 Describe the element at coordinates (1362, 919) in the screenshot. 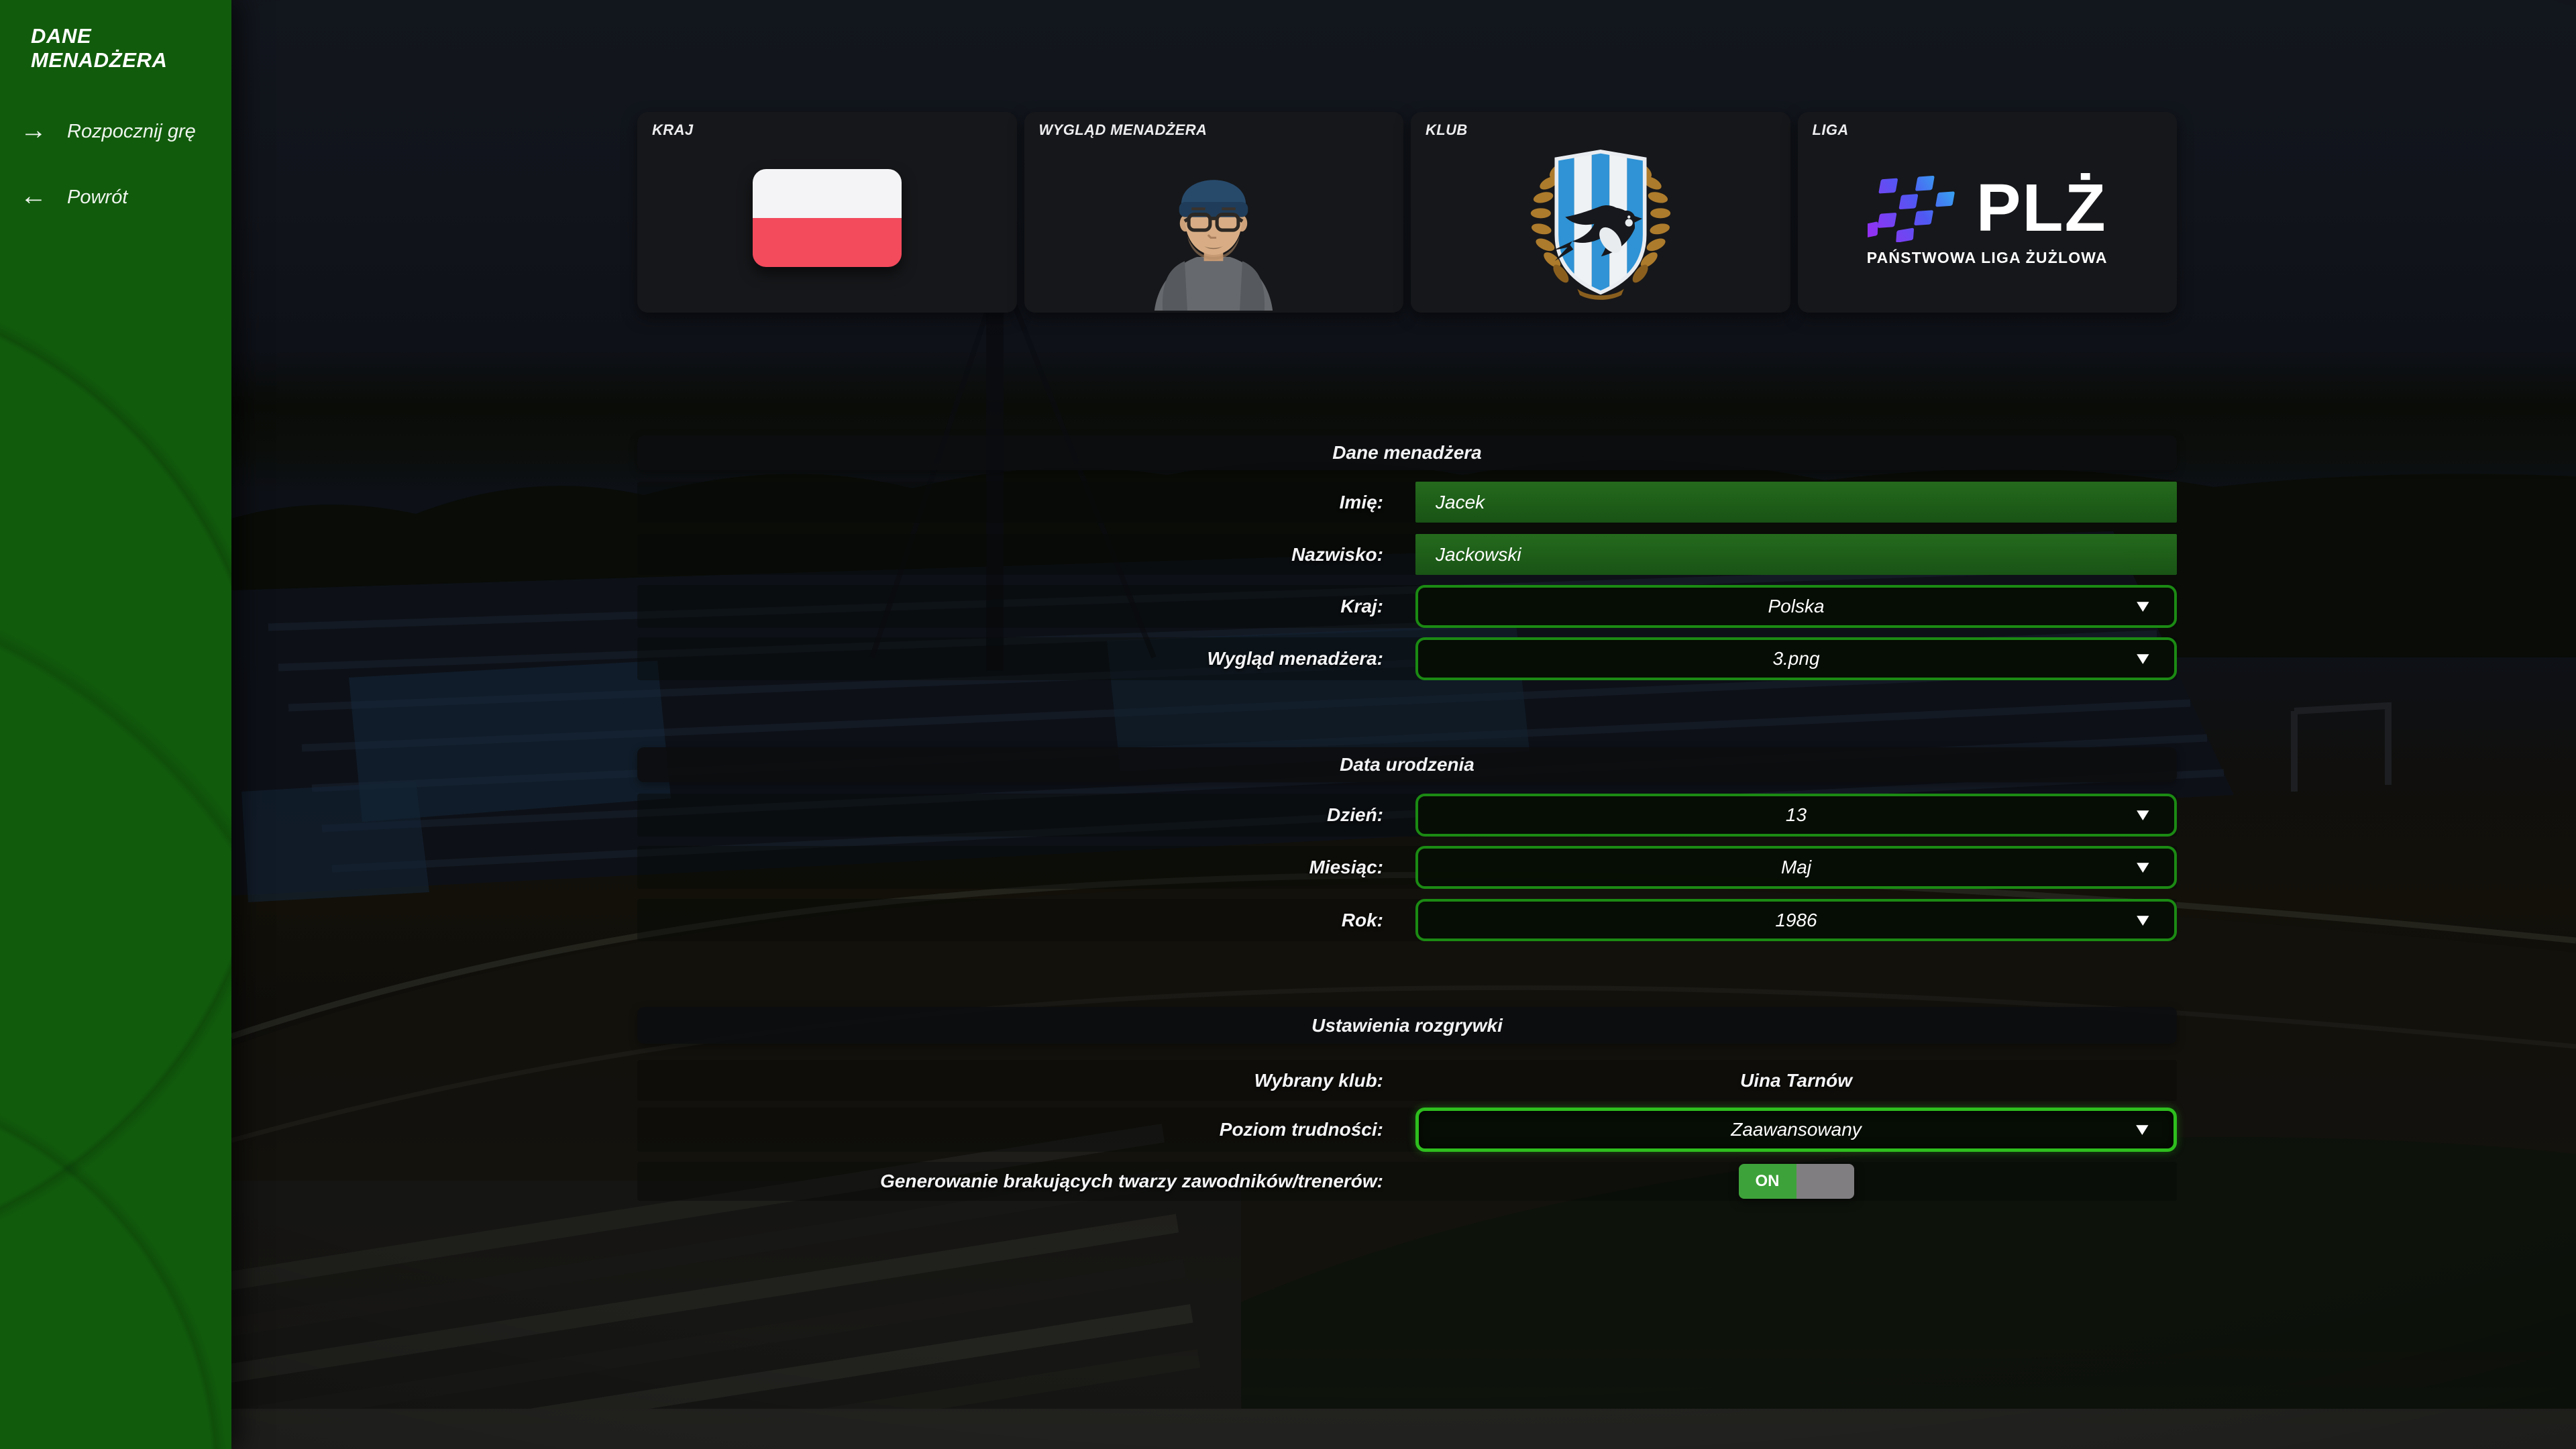

I see `year-label: Rok:` at that location.